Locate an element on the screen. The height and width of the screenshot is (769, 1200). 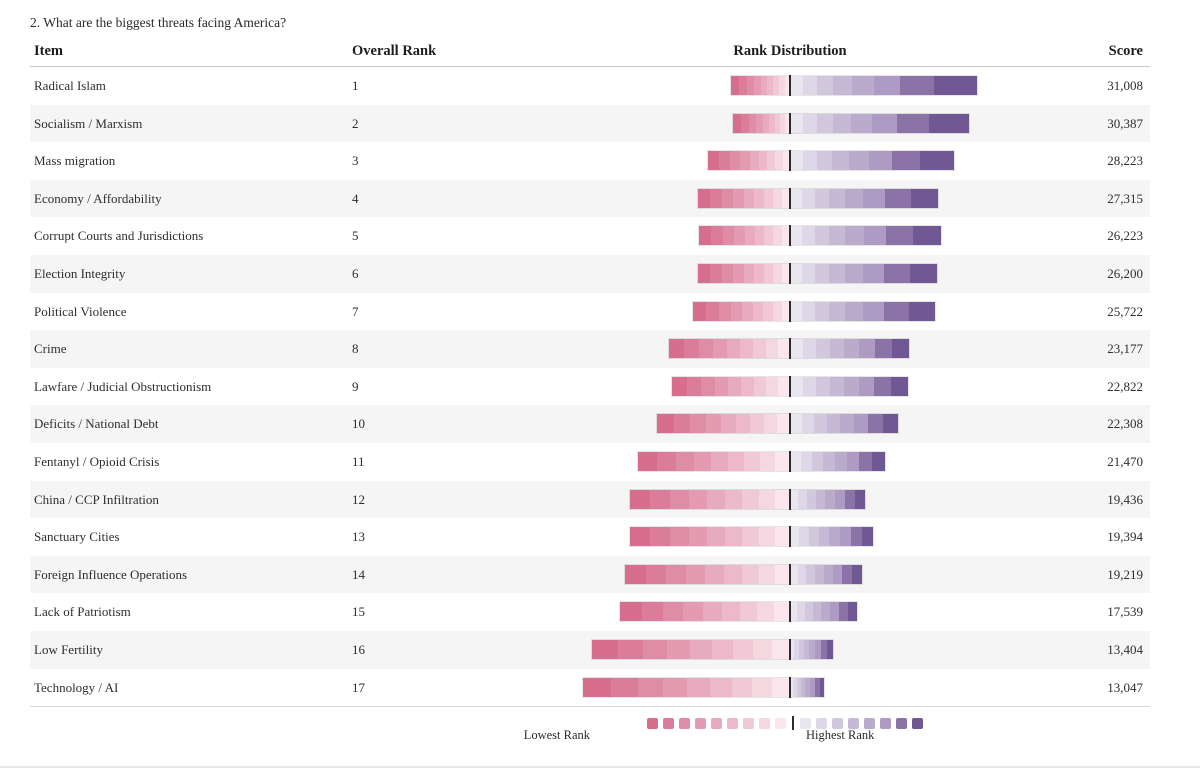
overall-rank-value: 7 is located at coordinates (355, 311).